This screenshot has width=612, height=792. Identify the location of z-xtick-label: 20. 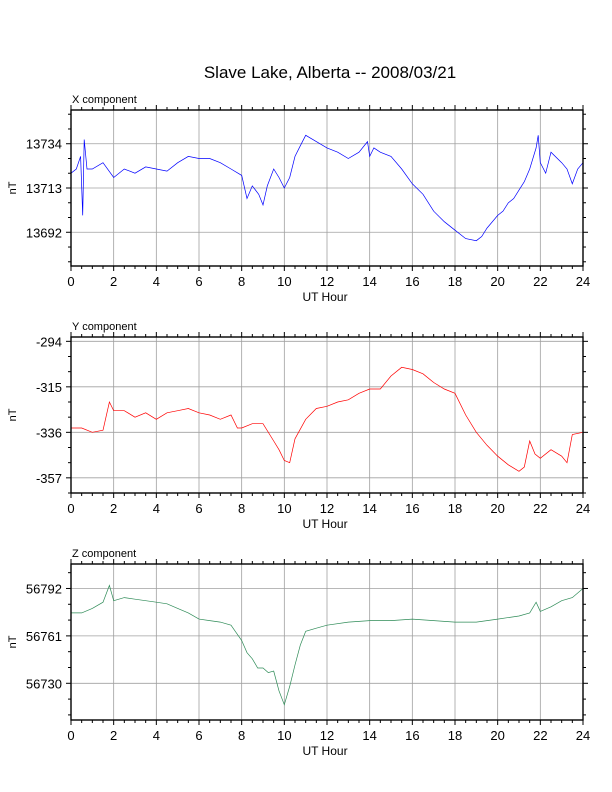
(497, 735).